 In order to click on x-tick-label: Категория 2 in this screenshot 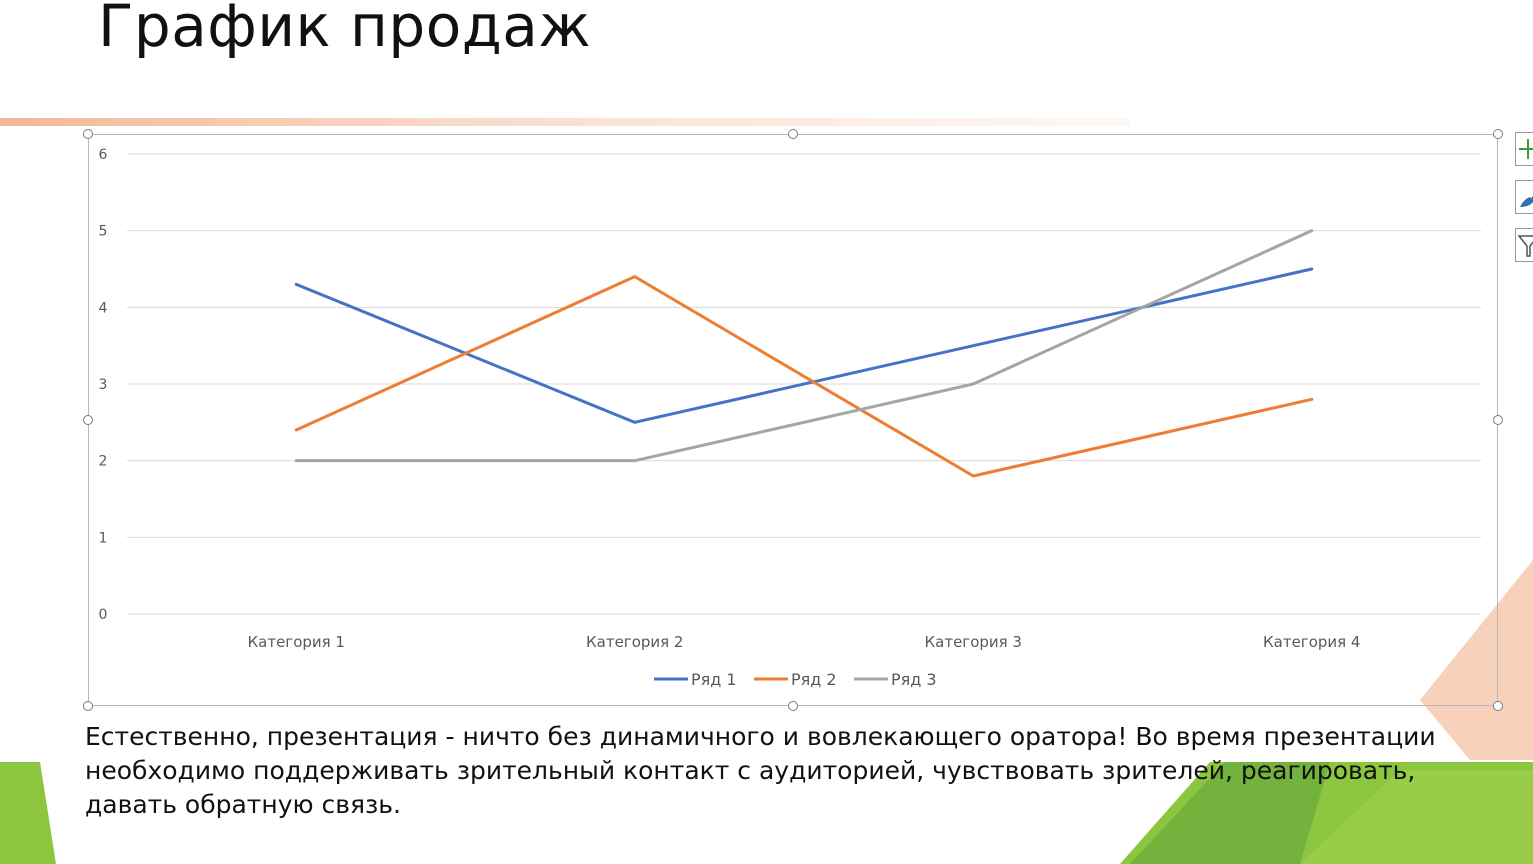, I will do `click(634, 642)`.